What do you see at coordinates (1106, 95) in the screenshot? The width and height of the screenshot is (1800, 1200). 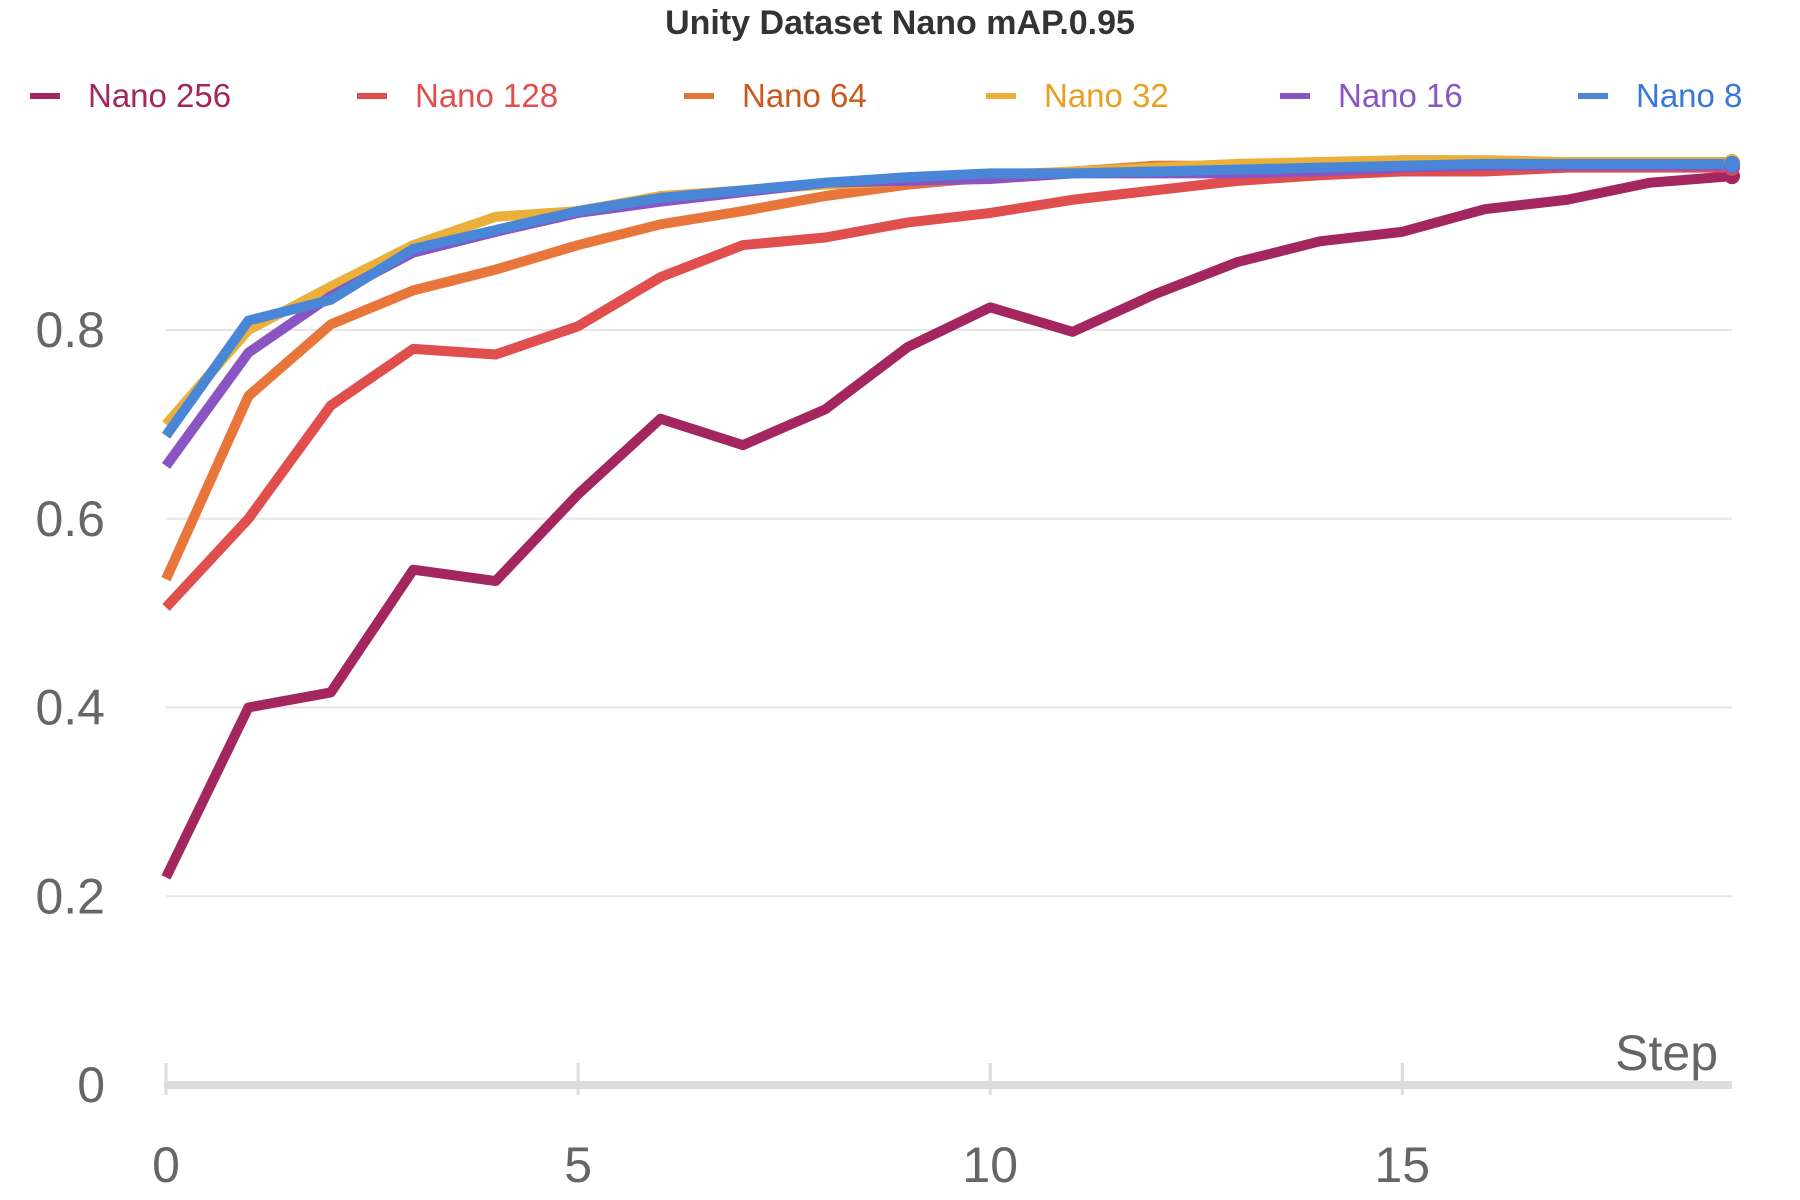 I see `legend-label: Nano 32` at bounding box center [1106, 95].